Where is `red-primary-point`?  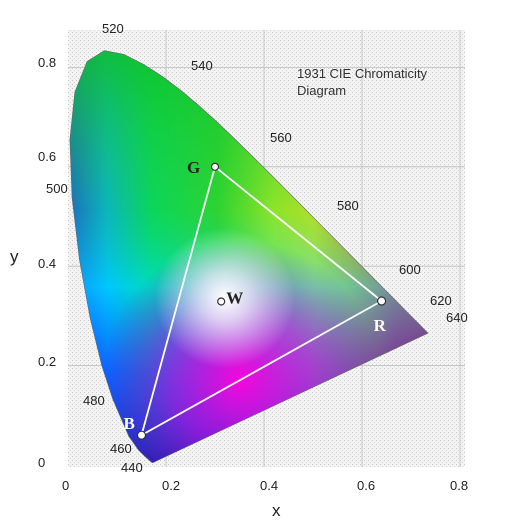
red-primary-point is located at coordinates (382, 301).